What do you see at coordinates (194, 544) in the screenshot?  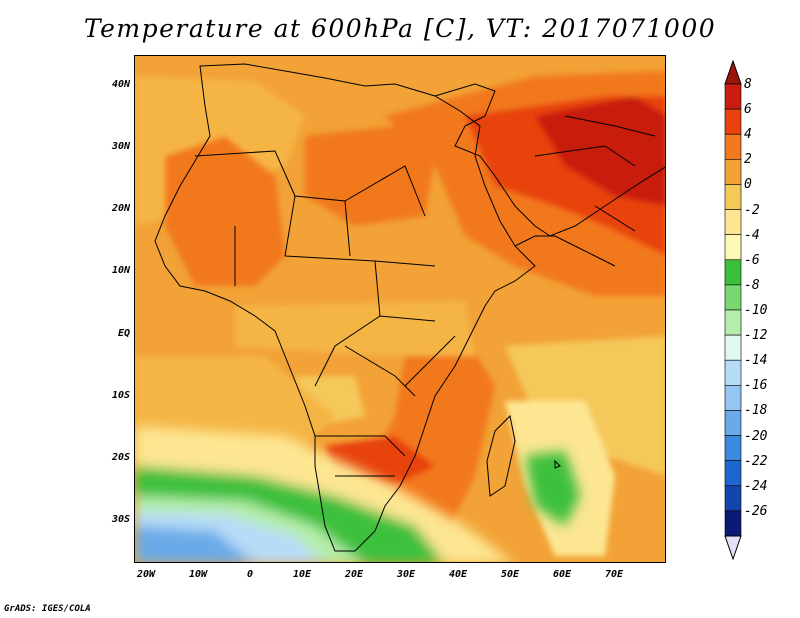 I see `field-blue` at bounding box center [194, 544].